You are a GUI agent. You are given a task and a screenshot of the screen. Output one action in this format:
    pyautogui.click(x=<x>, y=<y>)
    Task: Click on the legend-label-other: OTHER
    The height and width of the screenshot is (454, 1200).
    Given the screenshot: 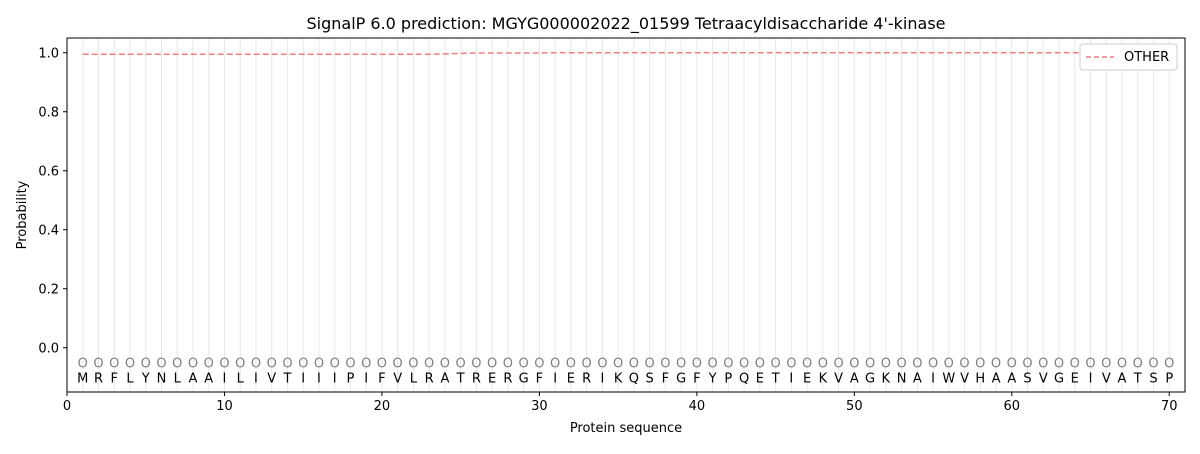 What is the action you would take?
    pyautogui.click(x=1146, y=57)
    